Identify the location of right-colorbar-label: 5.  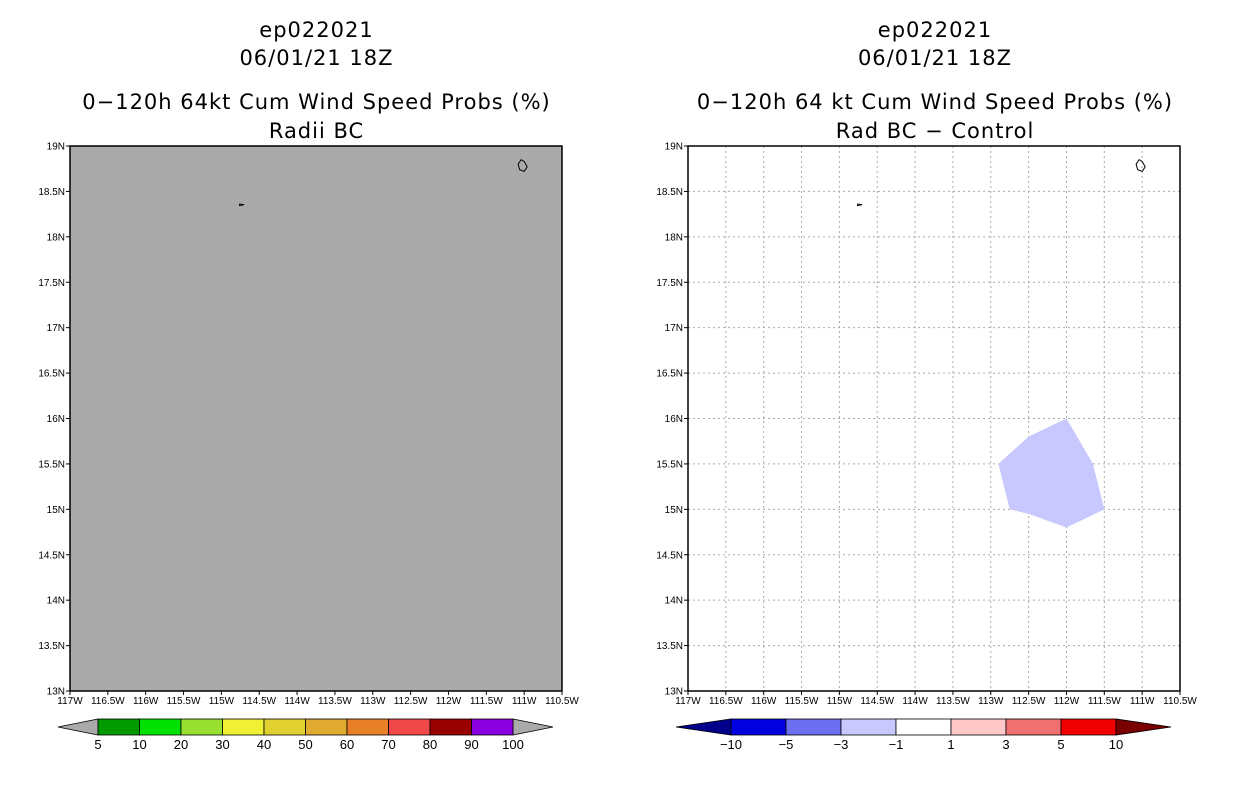
(1060, 744).